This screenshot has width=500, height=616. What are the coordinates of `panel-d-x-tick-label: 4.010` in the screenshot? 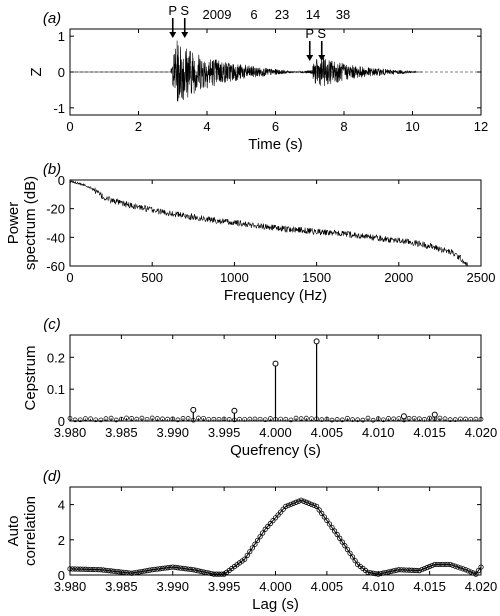 It's located at (378, 586).